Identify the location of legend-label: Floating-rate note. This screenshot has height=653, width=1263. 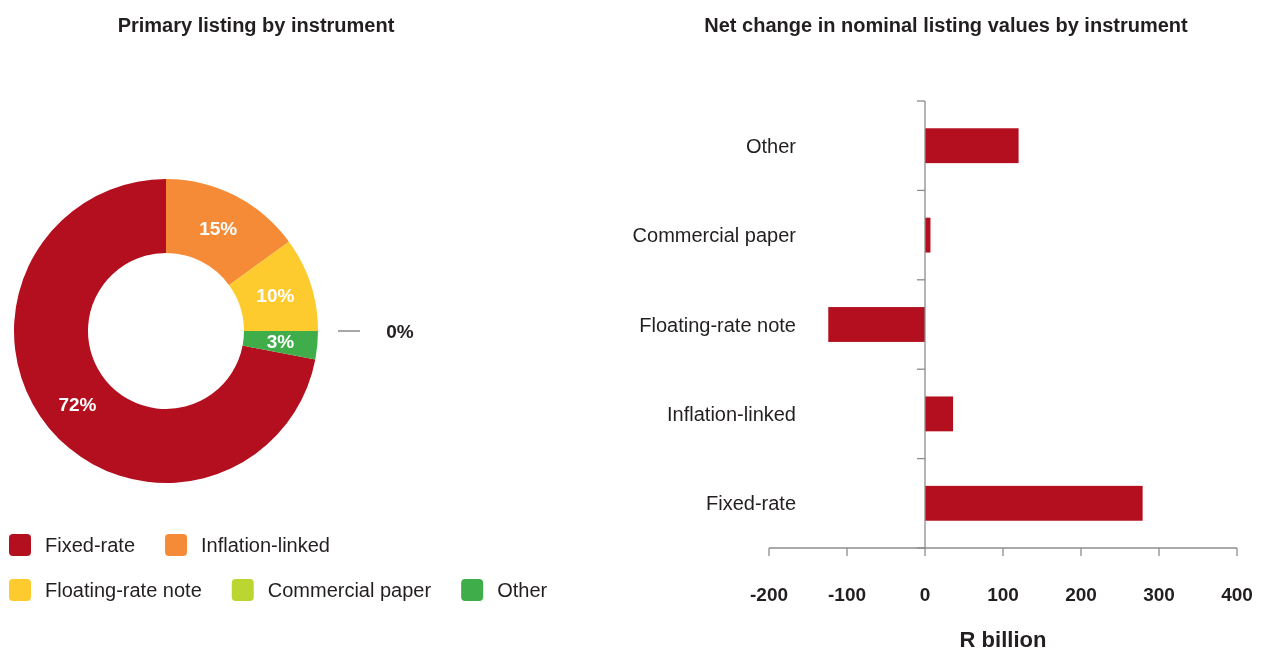
(123, 590).